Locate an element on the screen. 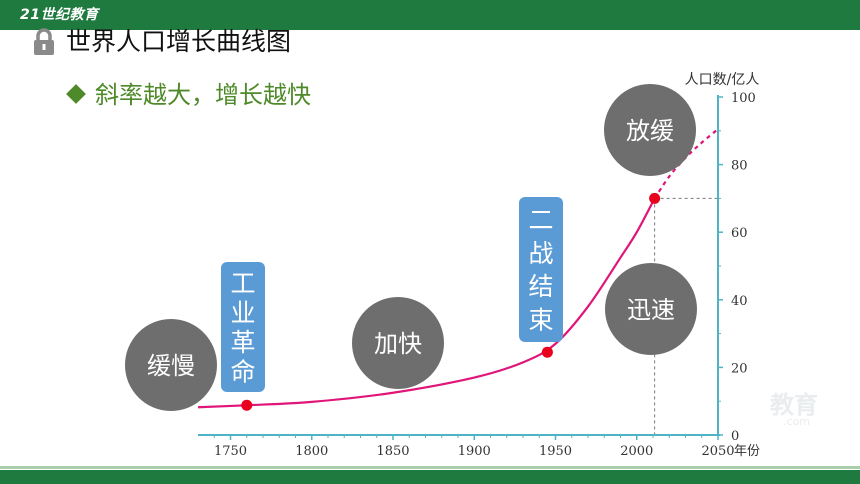  bottom-divider is located at coordinates (430, 467).